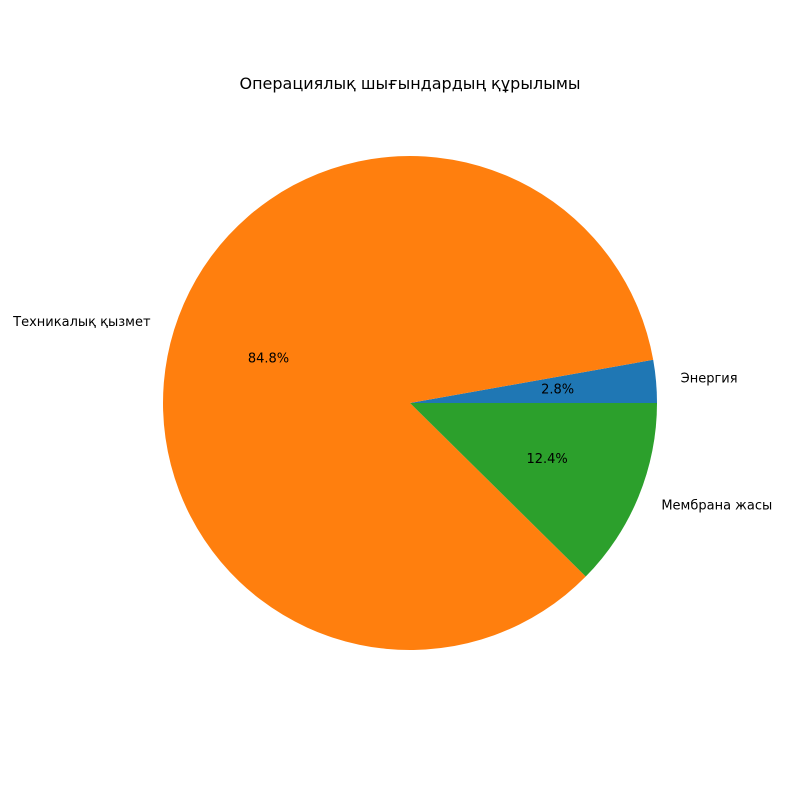  What do you see at coordinates (81, 322) in the screenshot?
I see `slice-label-1: Техникалық қызмет` at bounding box center [81, 322].